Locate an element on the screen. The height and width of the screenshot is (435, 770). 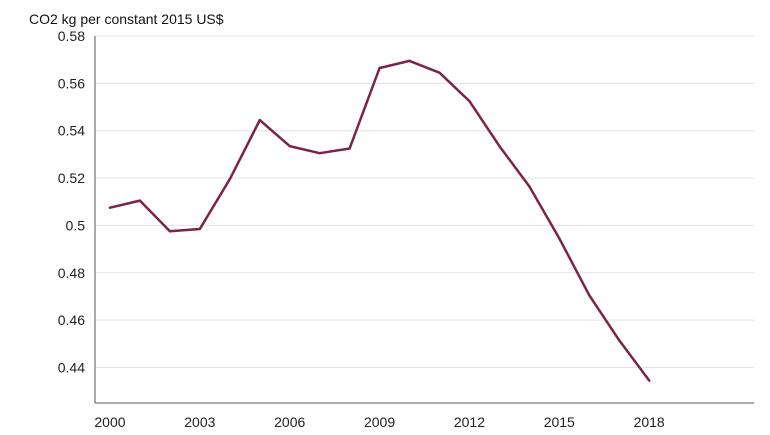
y-tick-label: 0.5 is located at coordinates (76, 225).